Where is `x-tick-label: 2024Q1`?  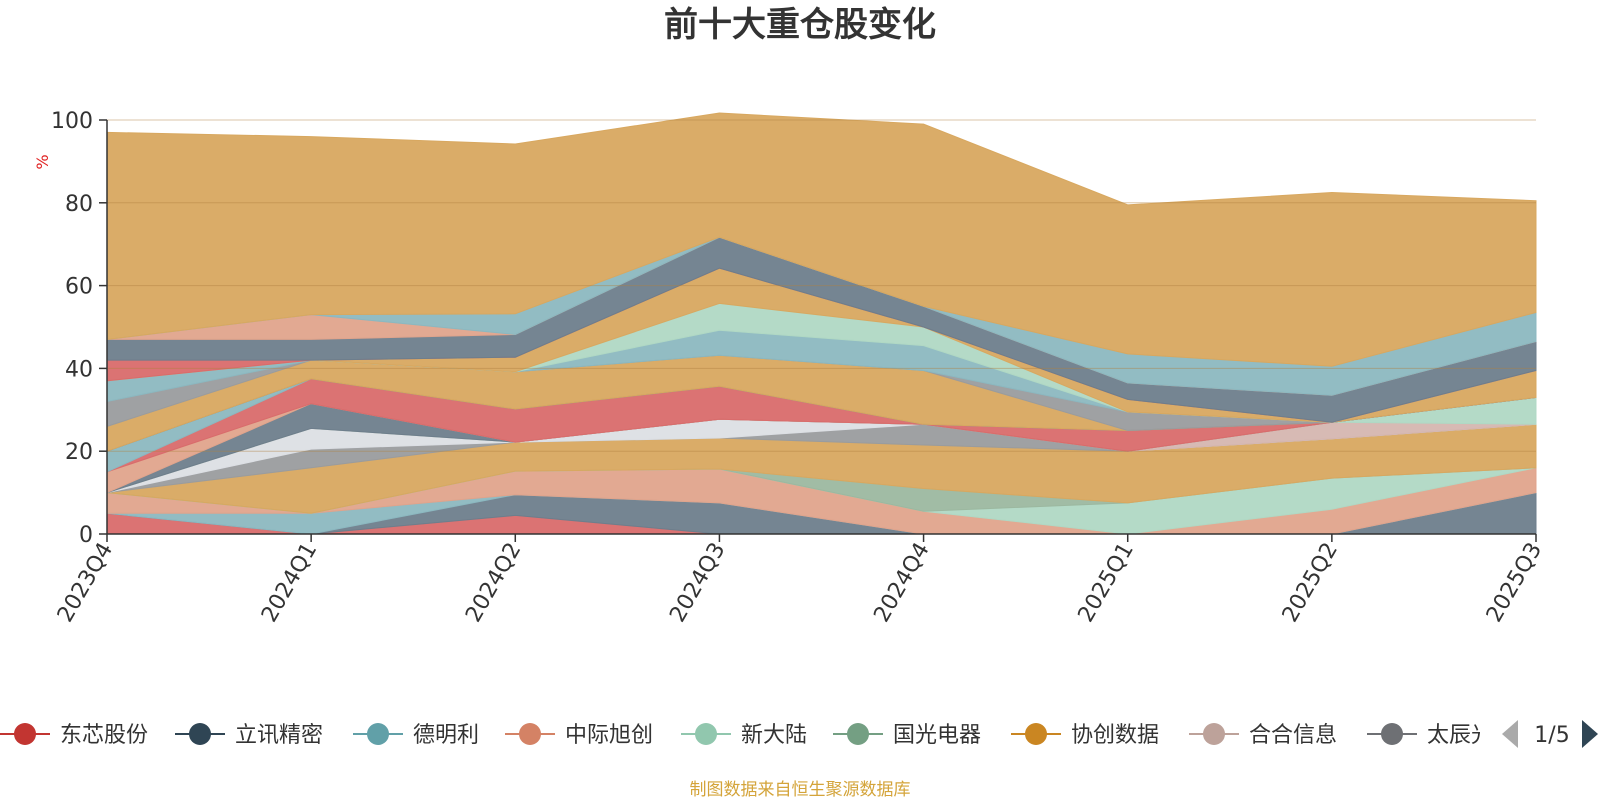
x-tick-label: 2024Q1 is located at coordinates (289, 583).